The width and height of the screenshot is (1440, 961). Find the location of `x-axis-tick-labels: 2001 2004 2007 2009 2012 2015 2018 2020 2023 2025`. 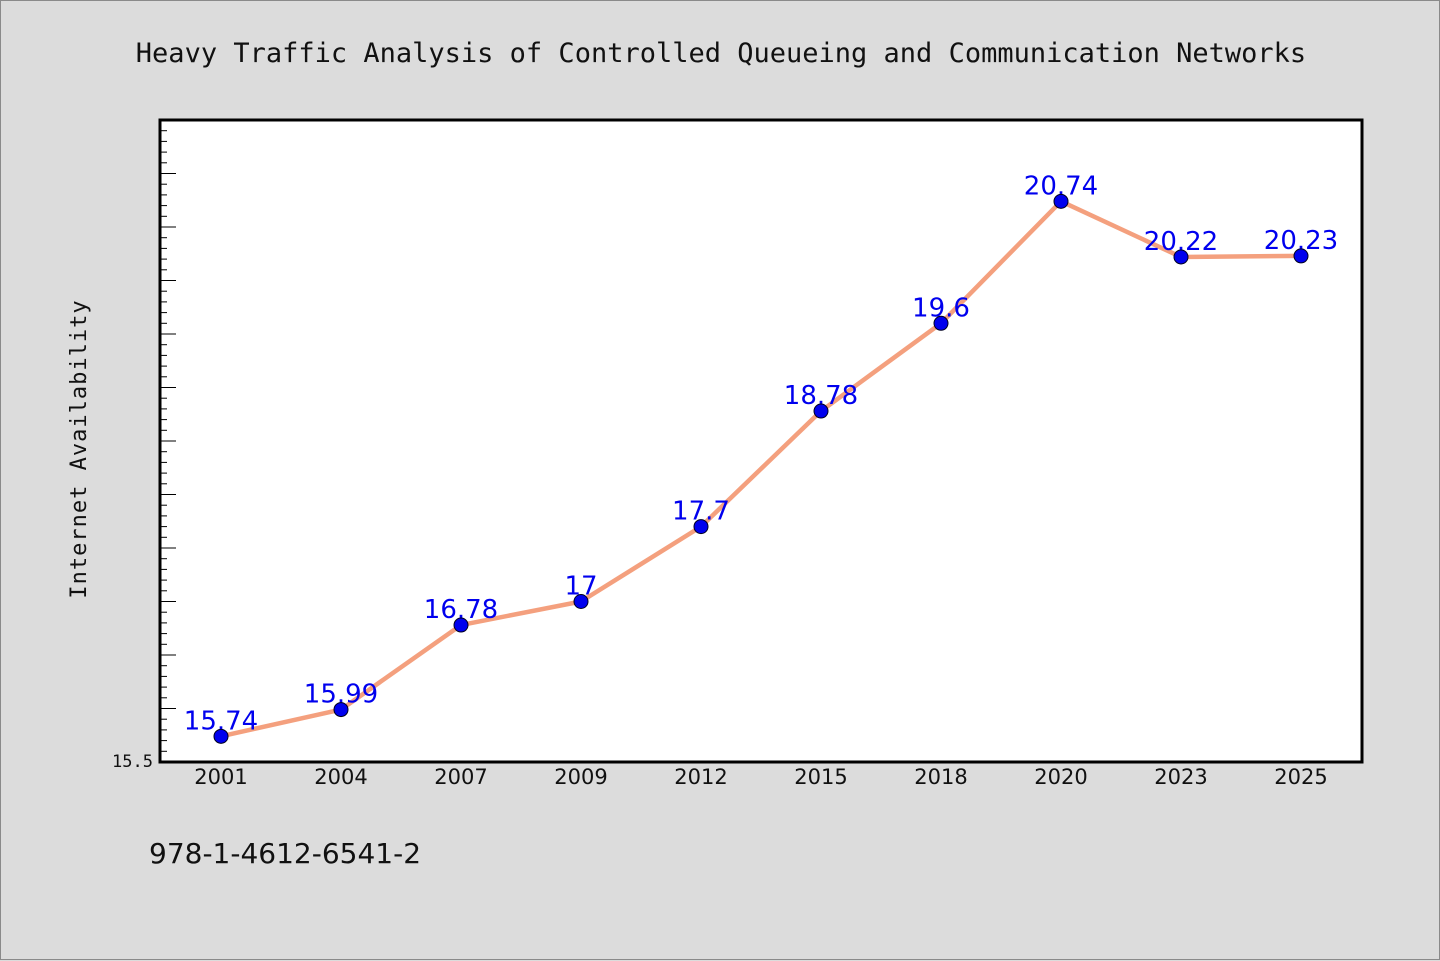

x-axis-tick-labels: 2001 2004 2007 2009 2012 2015 2018 2020 2023 2025 is located at coordinates (760, 777).